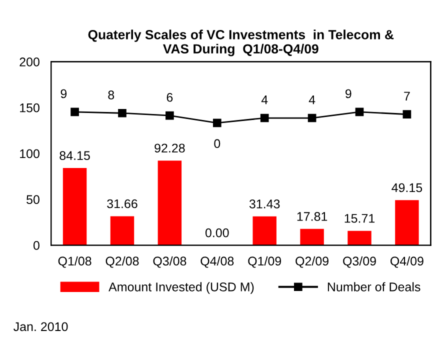 The width and height of the screenshot is (444, 343). Describe the element at coordinates (241, 43) in the screenshot. I see `chart-title: Quaterly Scales of VC Investments in Telecom & VAS During Q1/08-Q4/09` at that location.